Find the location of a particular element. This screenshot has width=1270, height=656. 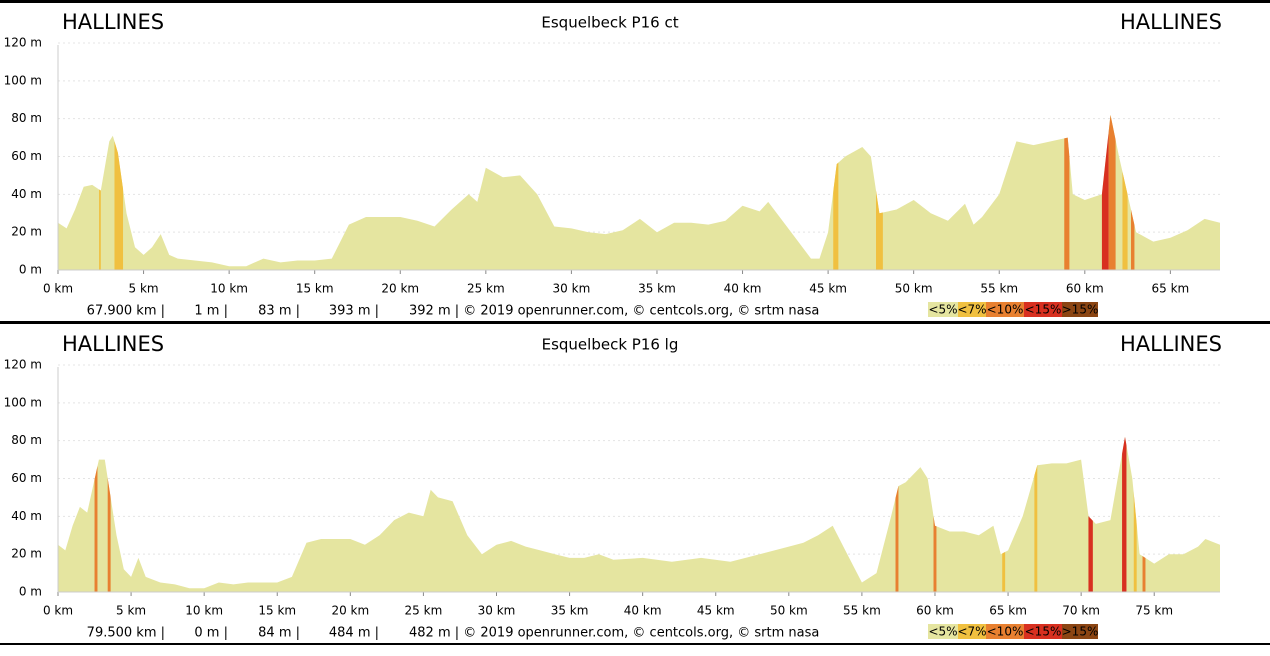

stat: 79.500 km | is located at coordinates (126, 633).